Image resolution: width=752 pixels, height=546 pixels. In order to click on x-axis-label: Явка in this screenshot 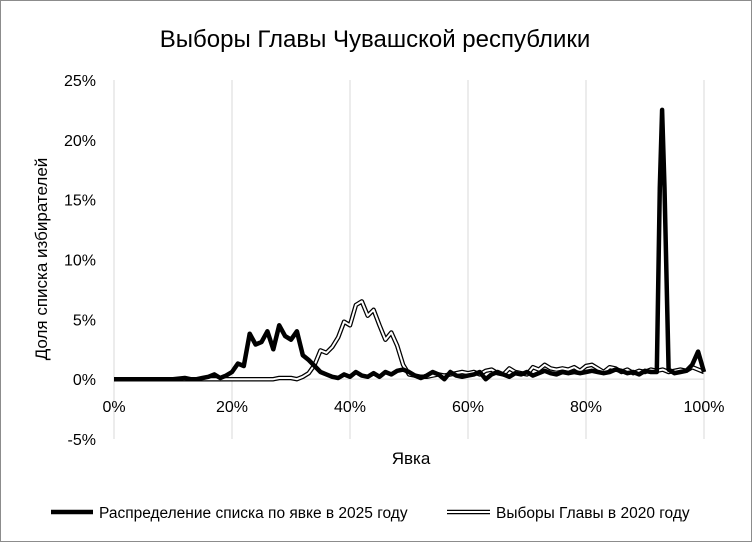, I will do `click(411, 458)`.